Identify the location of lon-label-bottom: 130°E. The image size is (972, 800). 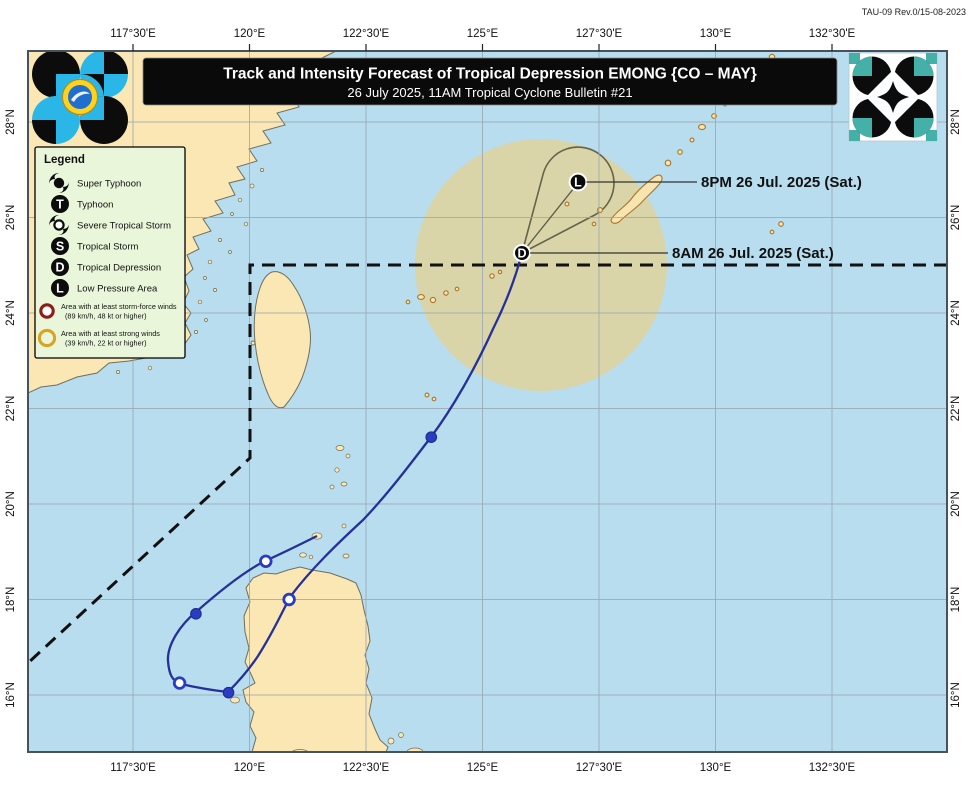
(716, 768).